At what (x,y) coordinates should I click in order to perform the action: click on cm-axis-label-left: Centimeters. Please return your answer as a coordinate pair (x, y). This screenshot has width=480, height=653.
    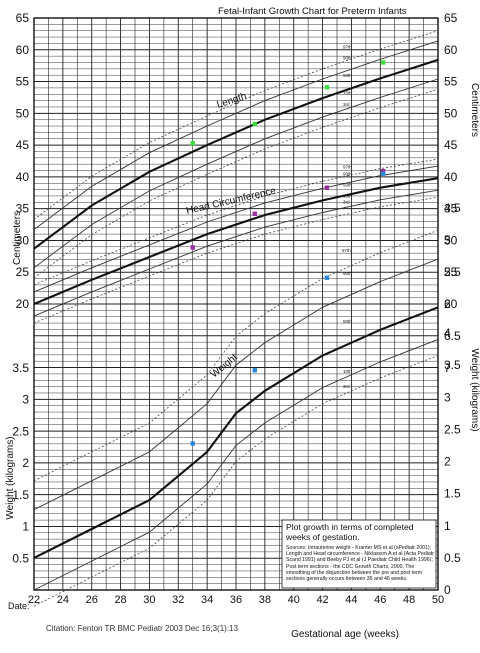
    Looking at the image, I should click on (17, 238).